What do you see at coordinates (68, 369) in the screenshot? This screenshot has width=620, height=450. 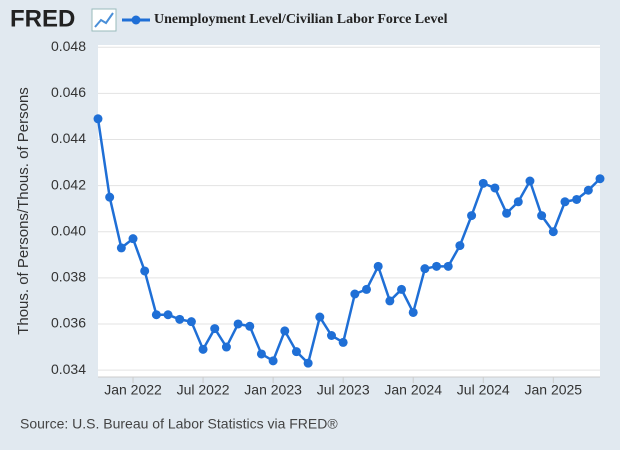 I see `y-tick-label: 0.034` at bounding box center [68, 369].